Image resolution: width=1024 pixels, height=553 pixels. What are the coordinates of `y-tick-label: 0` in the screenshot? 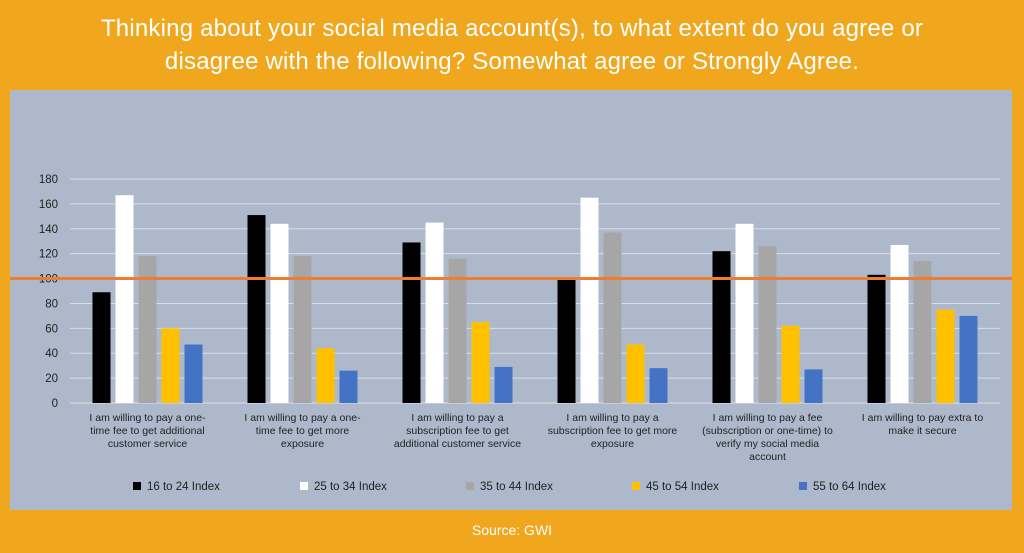 It's located at (55, 404).